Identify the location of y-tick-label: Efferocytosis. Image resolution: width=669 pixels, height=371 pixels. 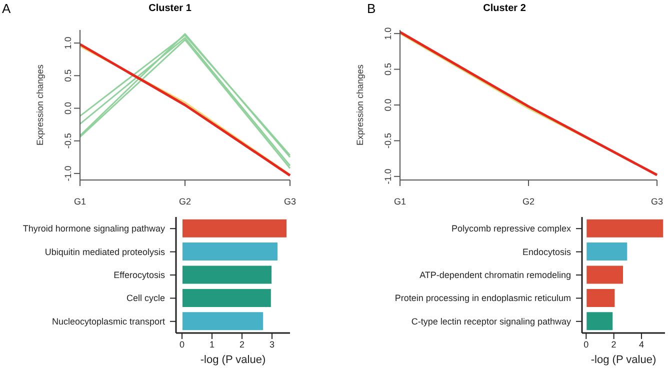
(140, 275).